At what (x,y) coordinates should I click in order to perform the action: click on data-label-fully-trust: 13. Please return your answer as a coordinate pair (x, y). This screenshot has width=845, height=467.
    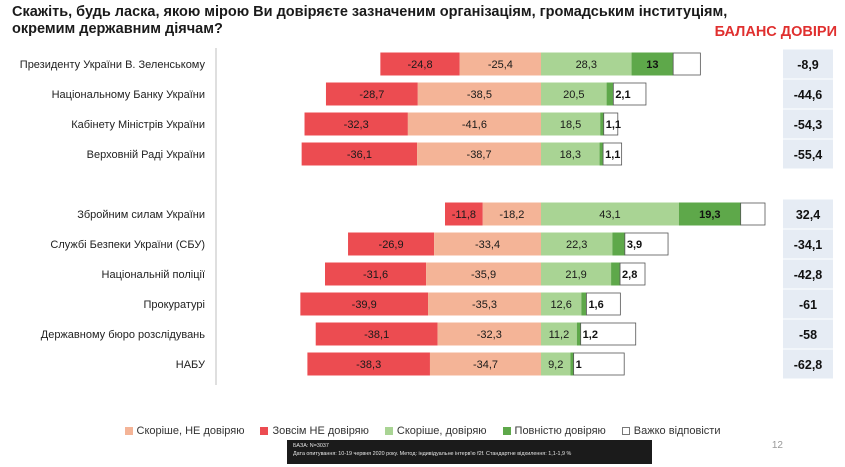
    Looking at the image, I should click on (652, 65).